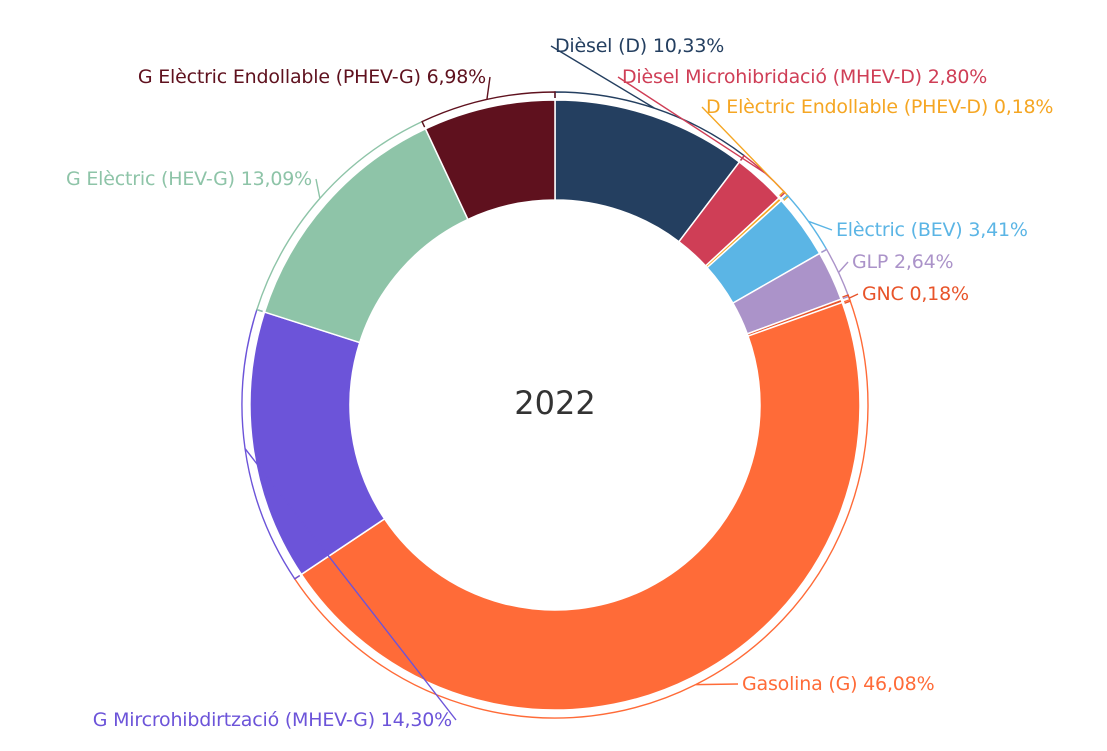  I want to click on label-gasolina-g: Gasolina (G) 46,08%, so click(838, 684).